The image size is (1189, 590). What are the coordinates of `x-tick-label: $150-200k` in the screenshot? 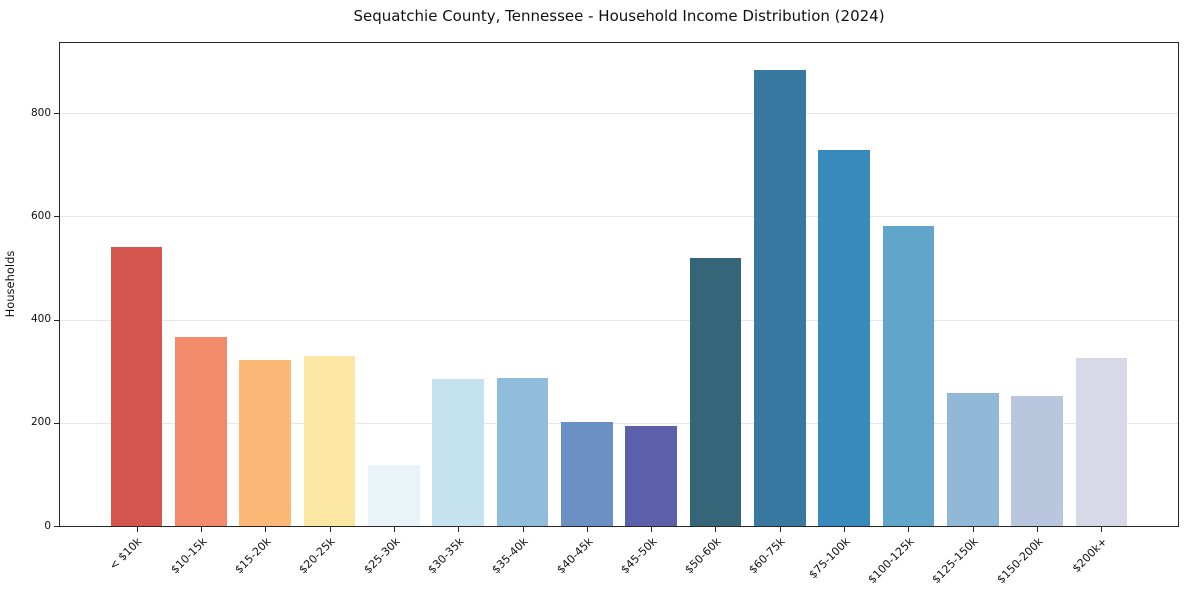 It's located at (1020, 561).